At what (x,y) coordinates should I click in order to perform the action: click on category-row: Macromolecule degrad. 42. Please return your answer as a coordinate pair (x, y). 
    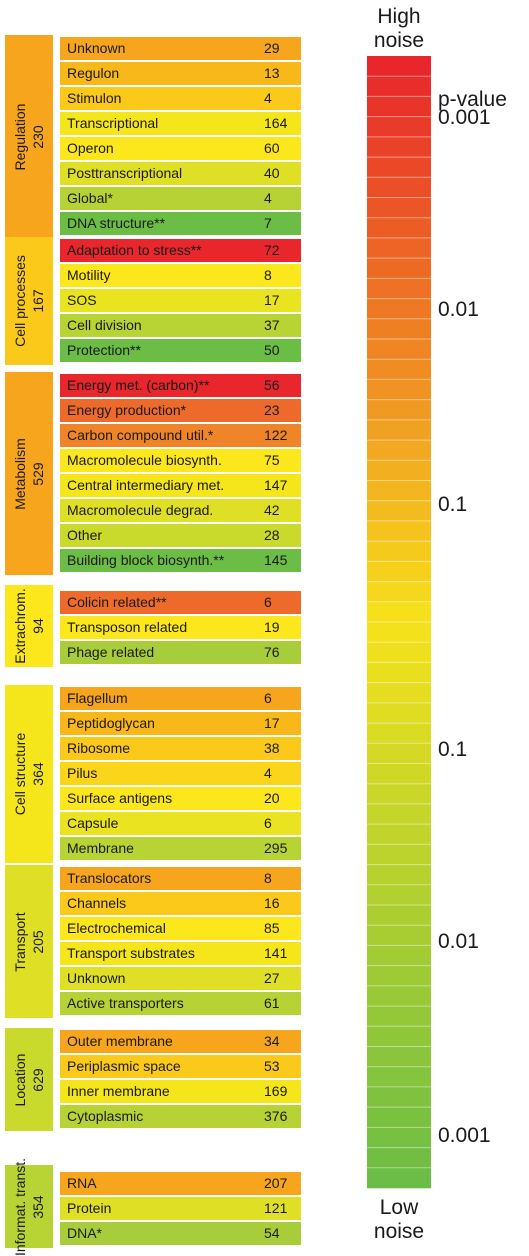
    Looking at the image, I should click on (180, 510).